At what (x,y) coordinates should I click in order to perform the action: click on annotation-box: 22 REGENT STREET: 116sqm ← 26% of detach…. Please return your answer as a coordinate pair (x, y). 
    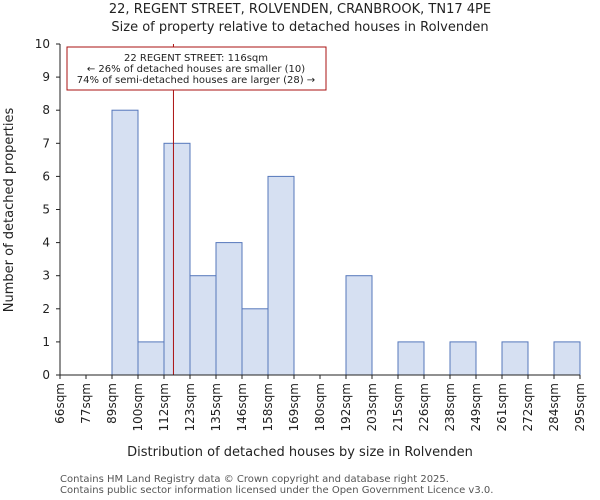
    Looking at the image, I should click on (196, 68).